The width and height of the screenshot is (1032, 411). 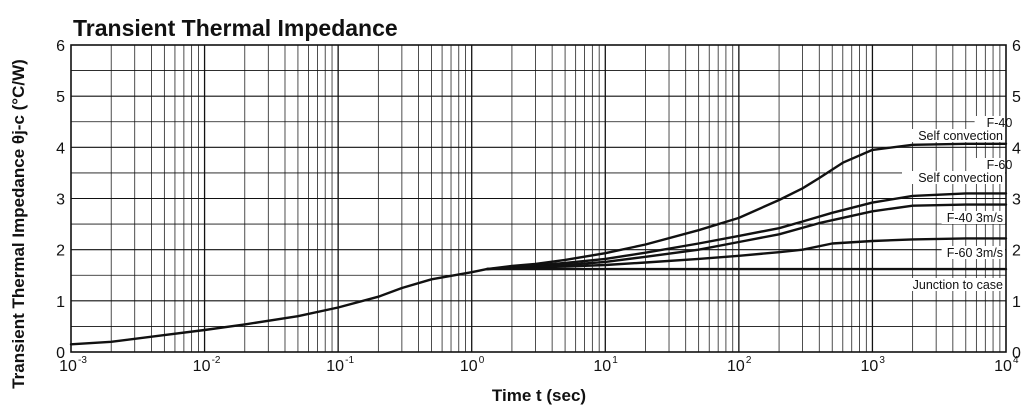 What do you see at coordinates (82, 360) in the screenshot?
I see `x-tick-exponent: -3` at bounding box center [82, 360].